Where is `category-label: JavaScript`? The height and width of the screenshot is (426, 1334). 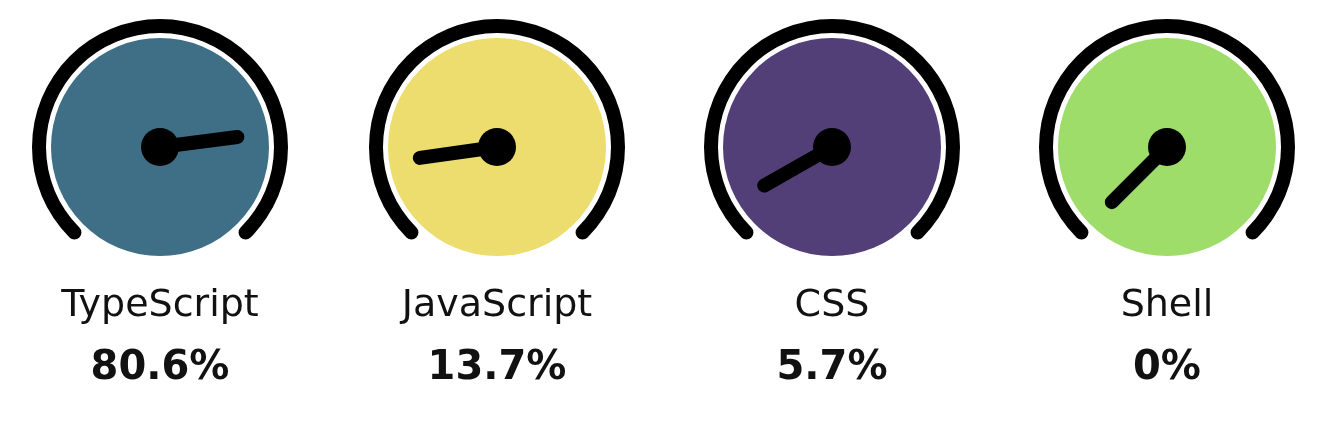
category-label: JavaScript is located at coordinates (496, 303).